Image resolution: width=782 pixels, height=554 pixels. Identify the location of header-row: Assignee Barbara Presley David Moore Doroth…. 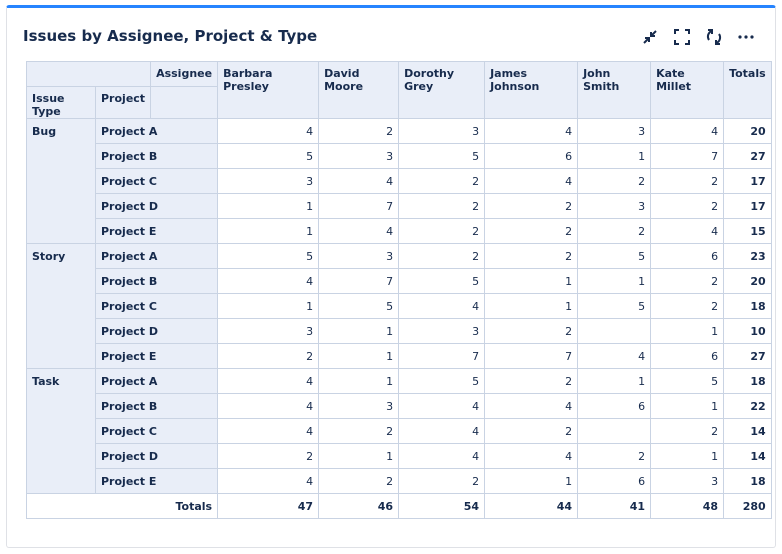
(398, 90).